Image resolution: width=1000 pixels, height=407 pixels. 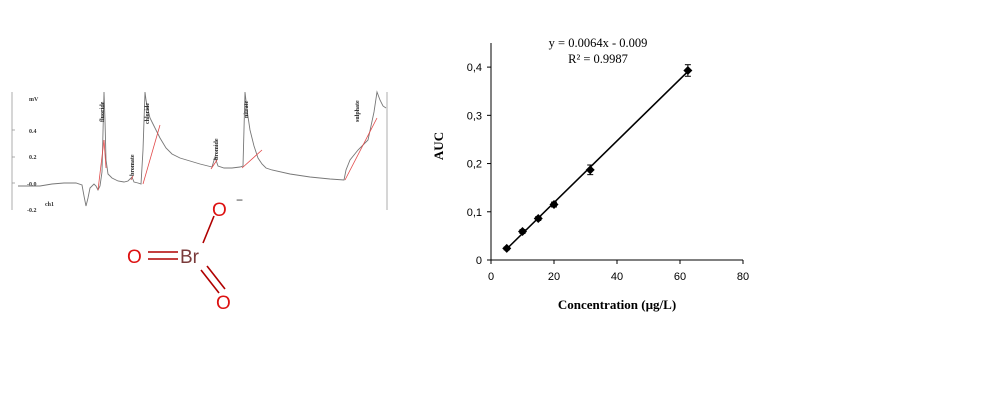 What do you see at coordinates (474, 165) in the screenshot?
I see `y-tick-label: 0,2` at bounding box center [474, 165].